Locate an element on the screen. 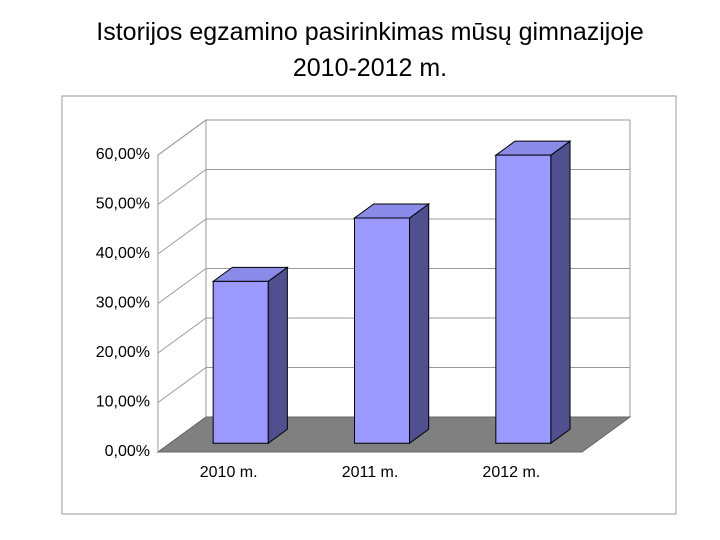 The width and height of the screenshot is (720, 540). y-tick-label: 30,00% is located at coordinates (123, 303).